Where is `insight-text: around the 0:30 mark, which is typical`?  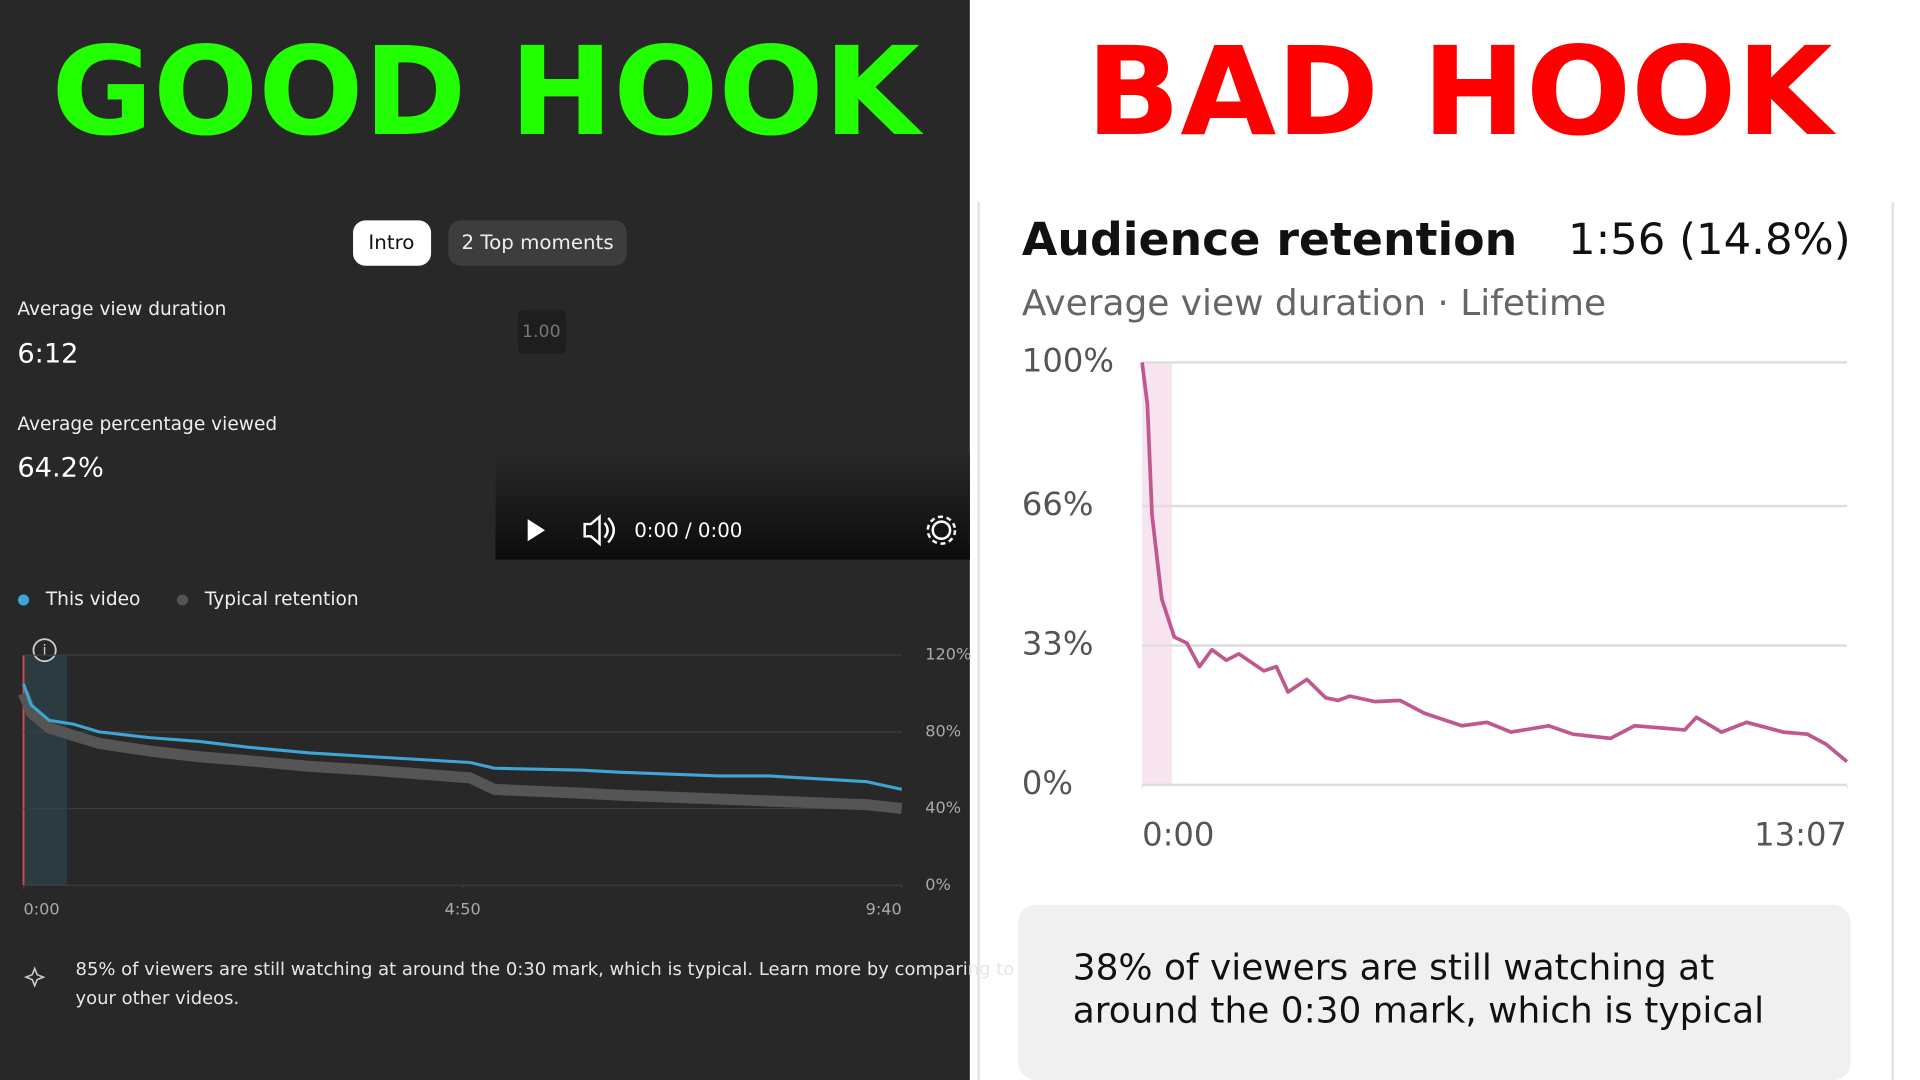 insight-text: around the 0:30 mark, which is typical is located at coordinates (1418, 1011).